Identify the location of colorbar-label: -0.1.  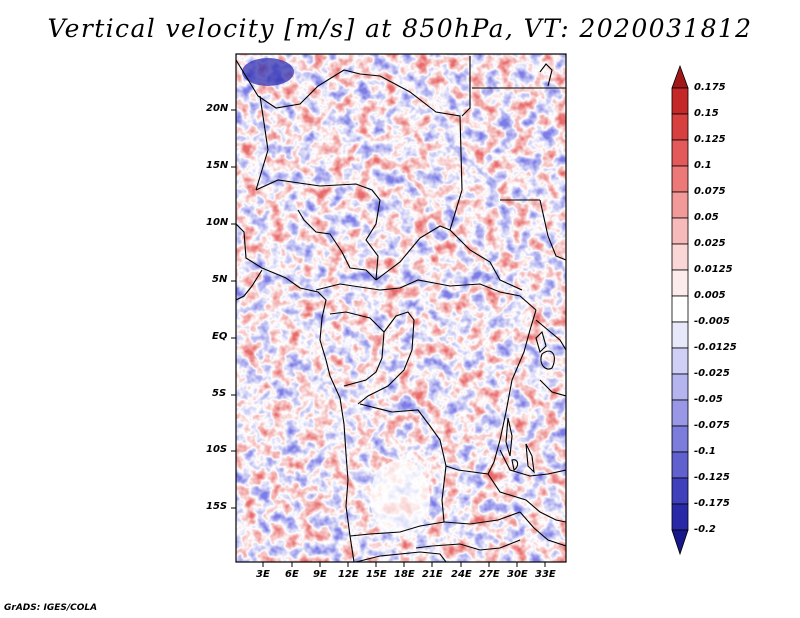
(705, 451).